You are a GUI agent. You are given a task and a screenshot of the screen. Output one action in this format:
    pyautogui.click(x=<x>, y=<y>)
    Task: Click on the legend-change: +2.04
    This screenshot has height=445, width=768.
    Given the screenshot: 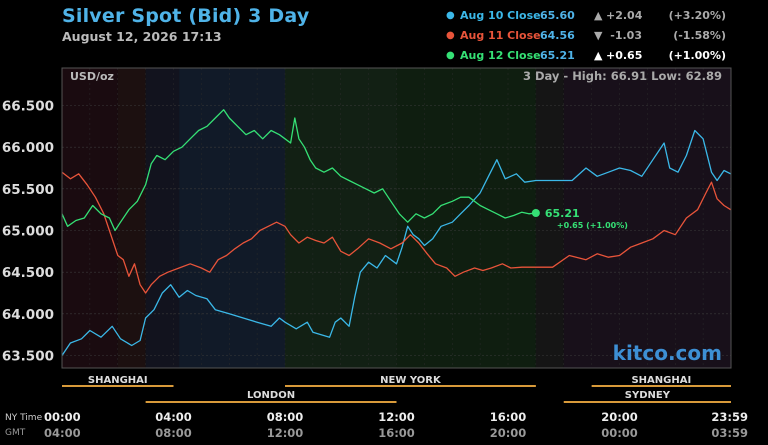 What is the action you would take?
    pyautogui.click(x=624, y=15)
    